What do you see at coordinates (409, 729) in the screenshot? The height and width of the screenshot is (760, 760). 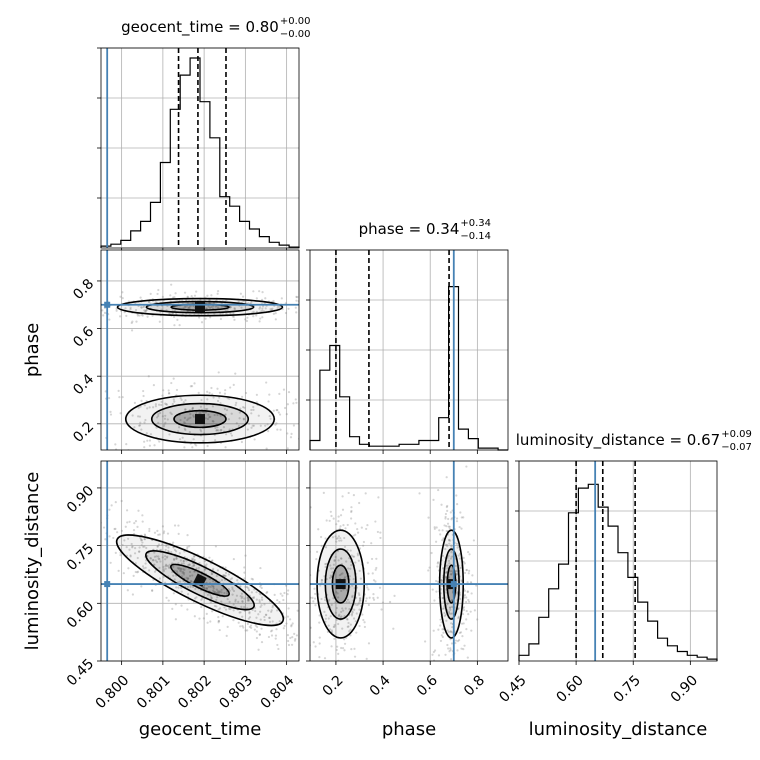 I see `x-axis-label: phase` at bounding box center [409, 729].